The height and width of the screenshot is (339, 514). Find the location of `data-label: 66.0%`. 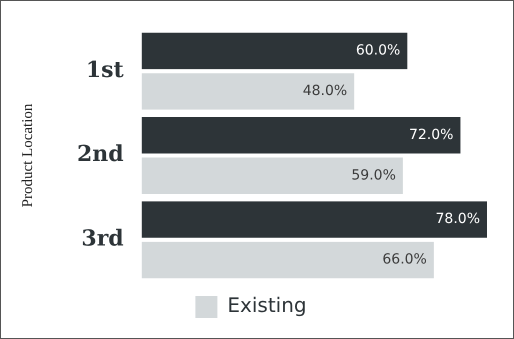

data-label: 66.0% is located at coordinates (404, 260).